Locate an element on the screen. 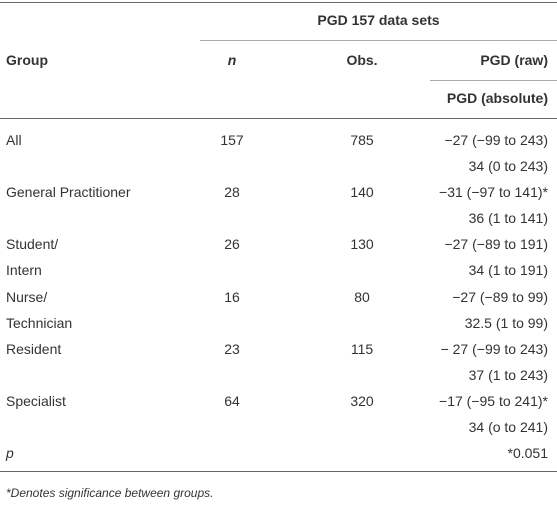  obs-cell: 140 is located at coordinates (362, 192).